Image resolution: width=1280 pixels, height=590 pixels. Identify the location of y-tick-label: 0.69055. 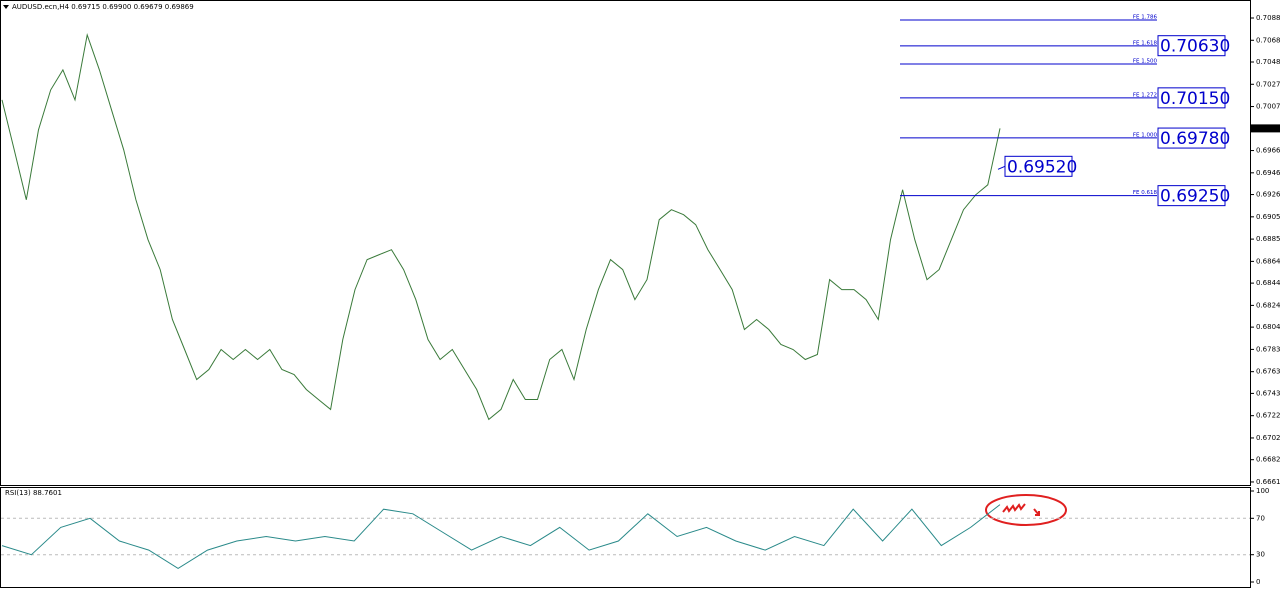
(1268, 217).